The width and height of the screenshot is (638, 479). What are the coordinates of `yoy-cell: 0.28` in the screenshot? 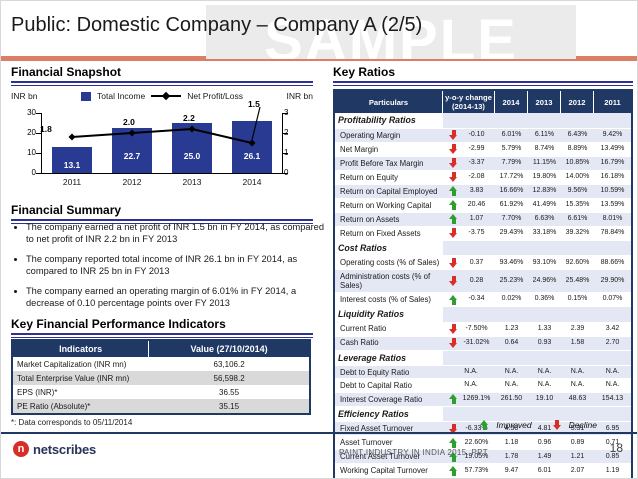 It's located at (469, 281).